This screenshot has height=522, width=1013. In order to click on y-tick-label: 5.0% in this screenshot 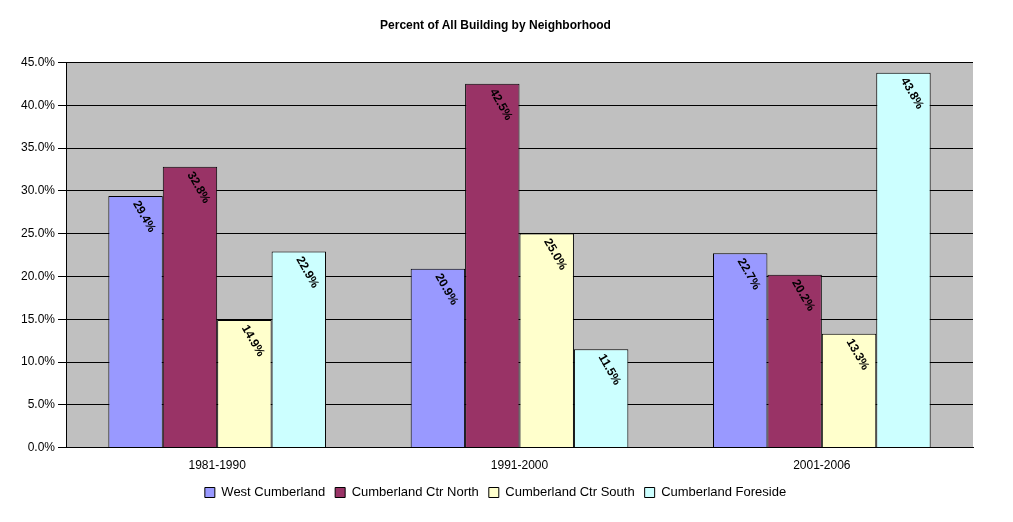, I will do `click(41, 404)`.